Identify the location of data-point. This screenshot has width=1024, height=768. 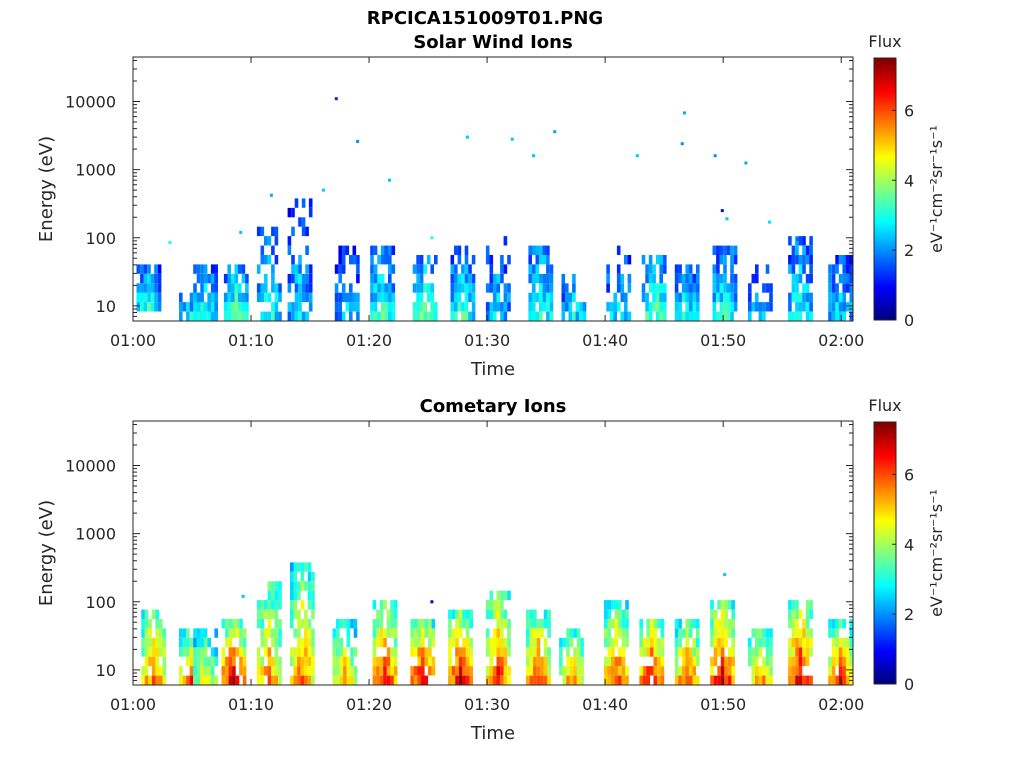
(798, 239).